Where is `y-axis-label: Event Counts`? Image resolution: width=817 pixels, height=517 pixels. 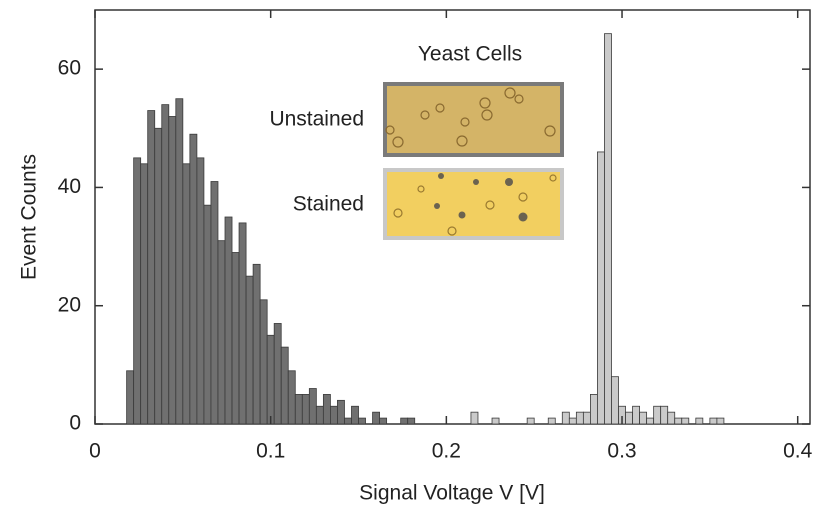 y-axis-label: Event Counts is located at coordinates (29, 217).